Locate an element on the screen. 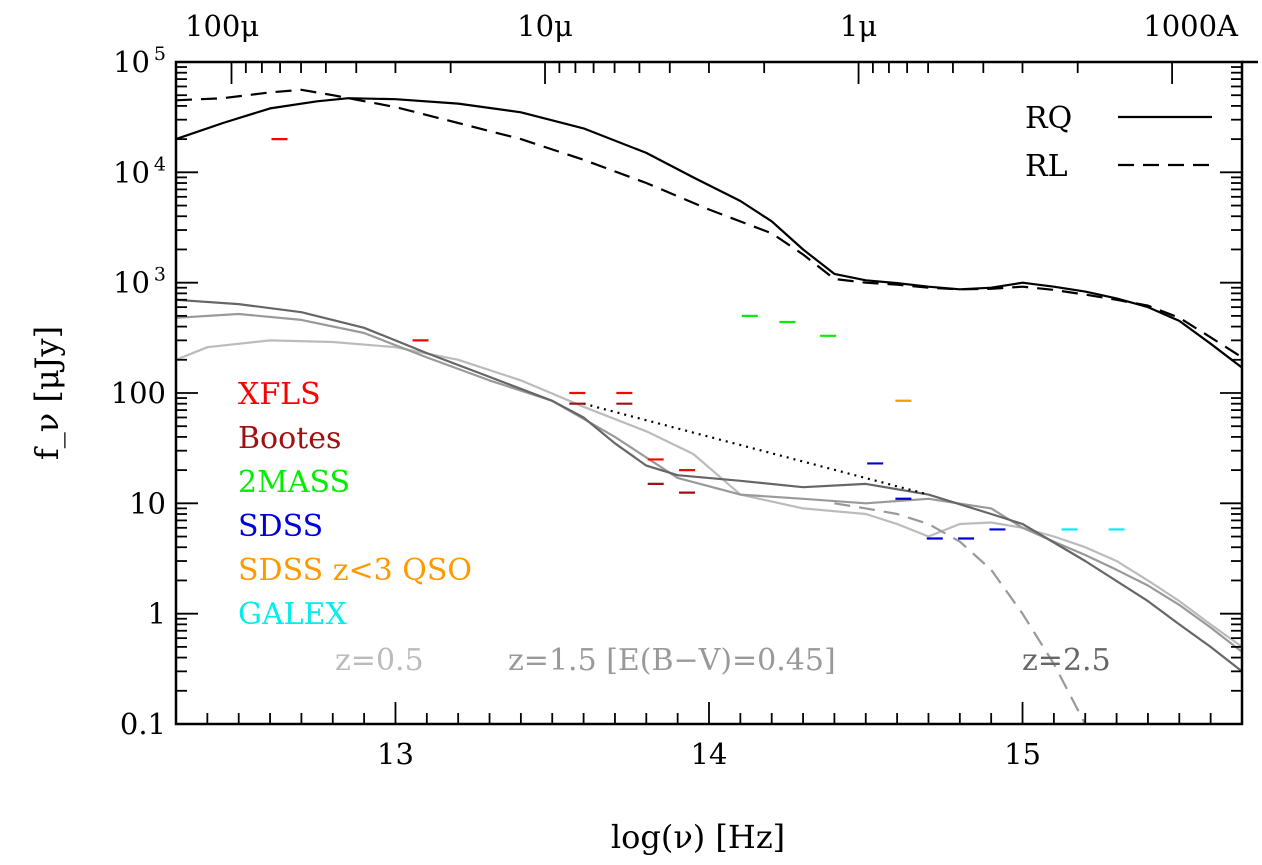 The image size is (1262, 865). redshift-label-z-0-5: z=0.5 is located at coordinates (379, 660).